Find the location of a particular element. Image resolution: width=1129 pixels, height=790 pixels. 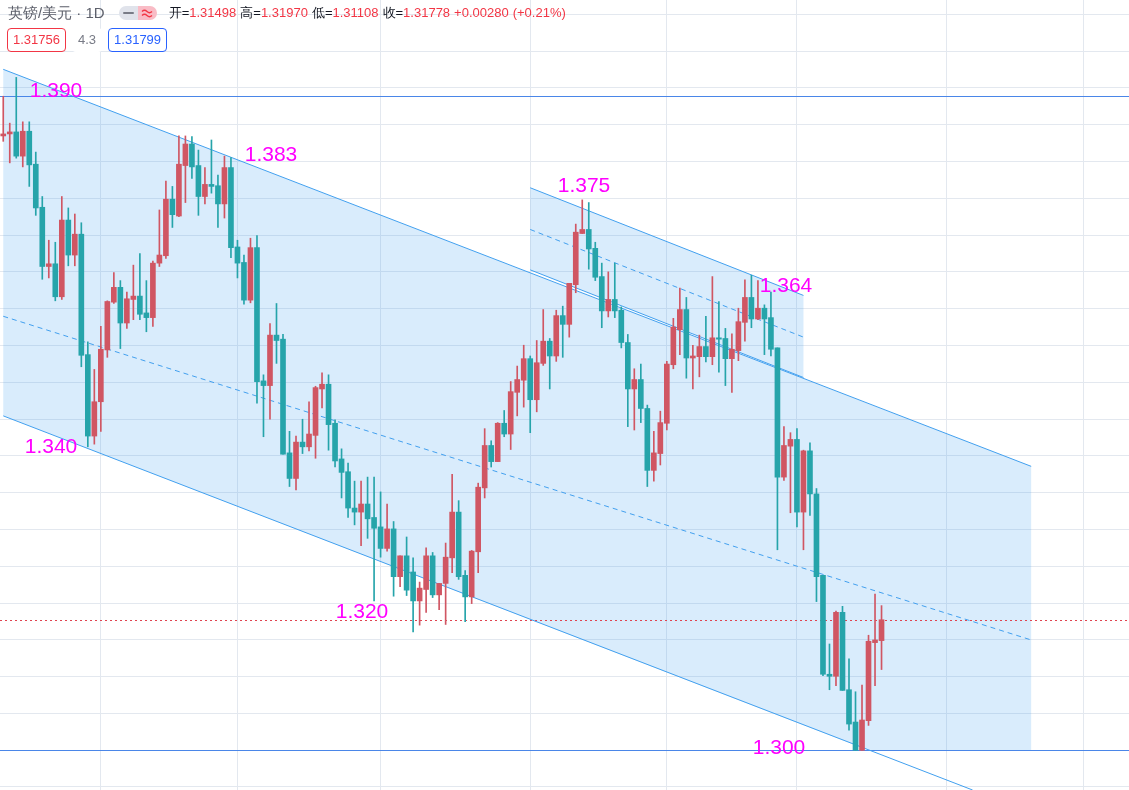

text: 1.31799 is located at coordinates (138, 40).